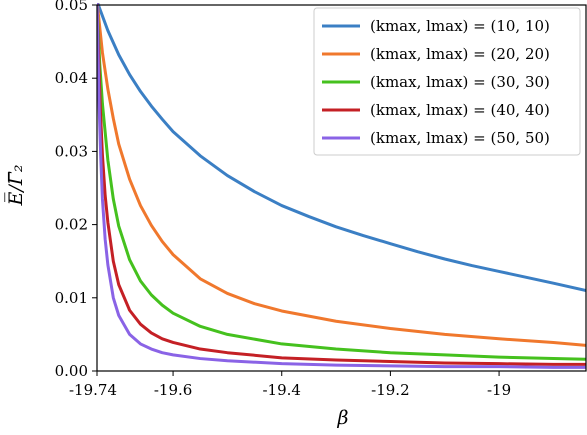  Describe the element at coordinates (460, 26) in the screenshot. I see `legend-label-1: (kmax, lmax) = (10, 10)` at that location.